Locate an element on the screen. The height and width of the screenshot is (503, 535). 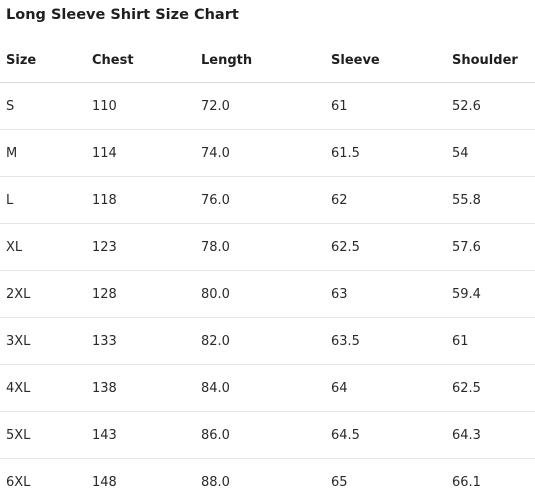
cell-chest: 118 is located at coordinates (140, 200).